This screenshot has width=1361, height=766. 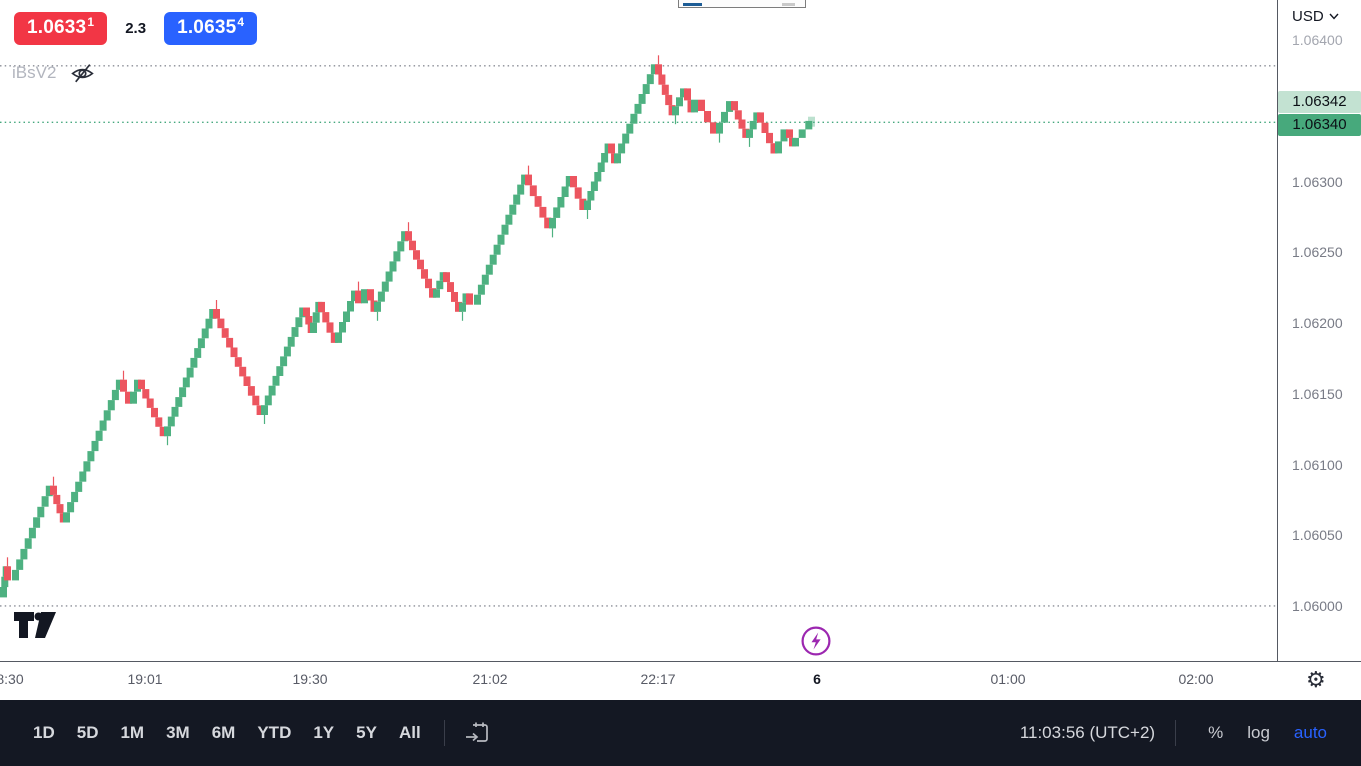 What do you see at coordinates (1316, 679) in the screenshot?
I see `gear-settings-icon: ⚙` at bounding box center [1316, 679].